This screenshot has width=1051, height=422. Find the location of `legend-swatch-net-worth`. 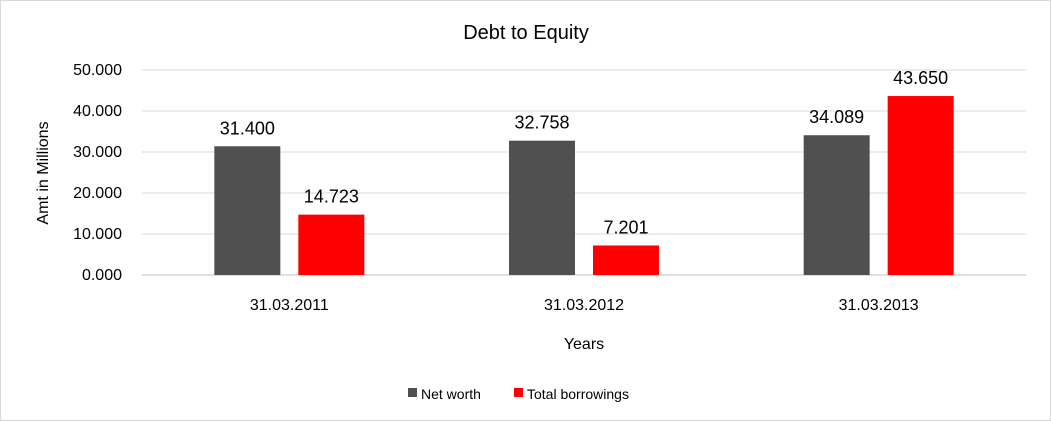

legend-swatch-net-worth is located at coordinates (412, 392).